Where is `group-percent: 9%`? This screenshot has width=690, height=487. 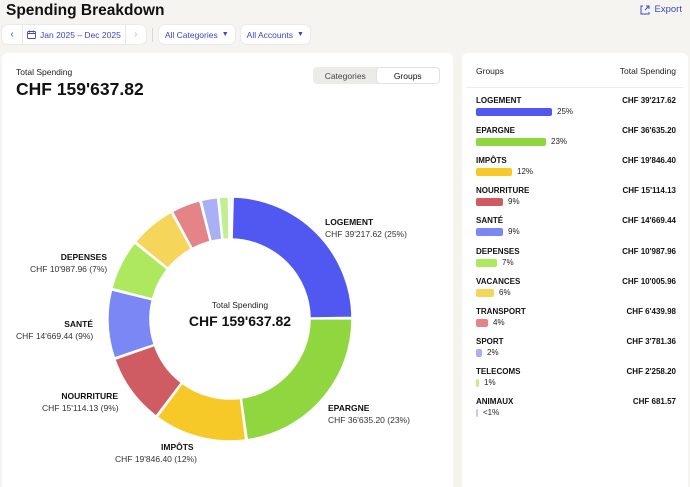 group-percent: 9% is located at coordinates (514, 232).